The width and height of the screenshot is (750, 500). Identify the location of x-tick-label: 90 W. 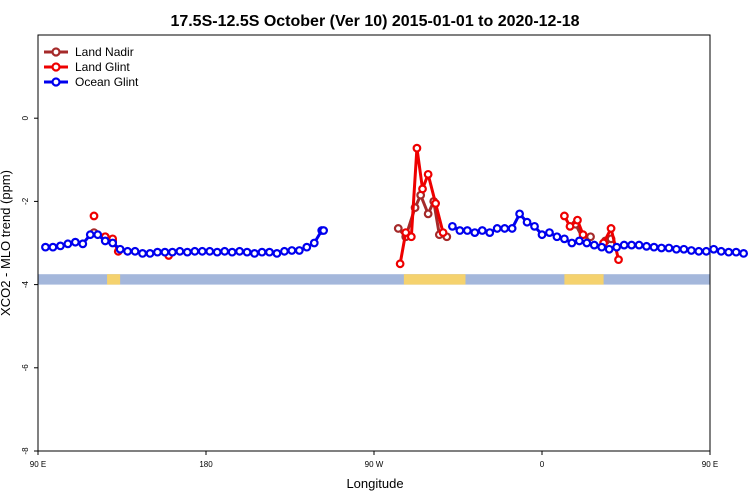
(374, 464).